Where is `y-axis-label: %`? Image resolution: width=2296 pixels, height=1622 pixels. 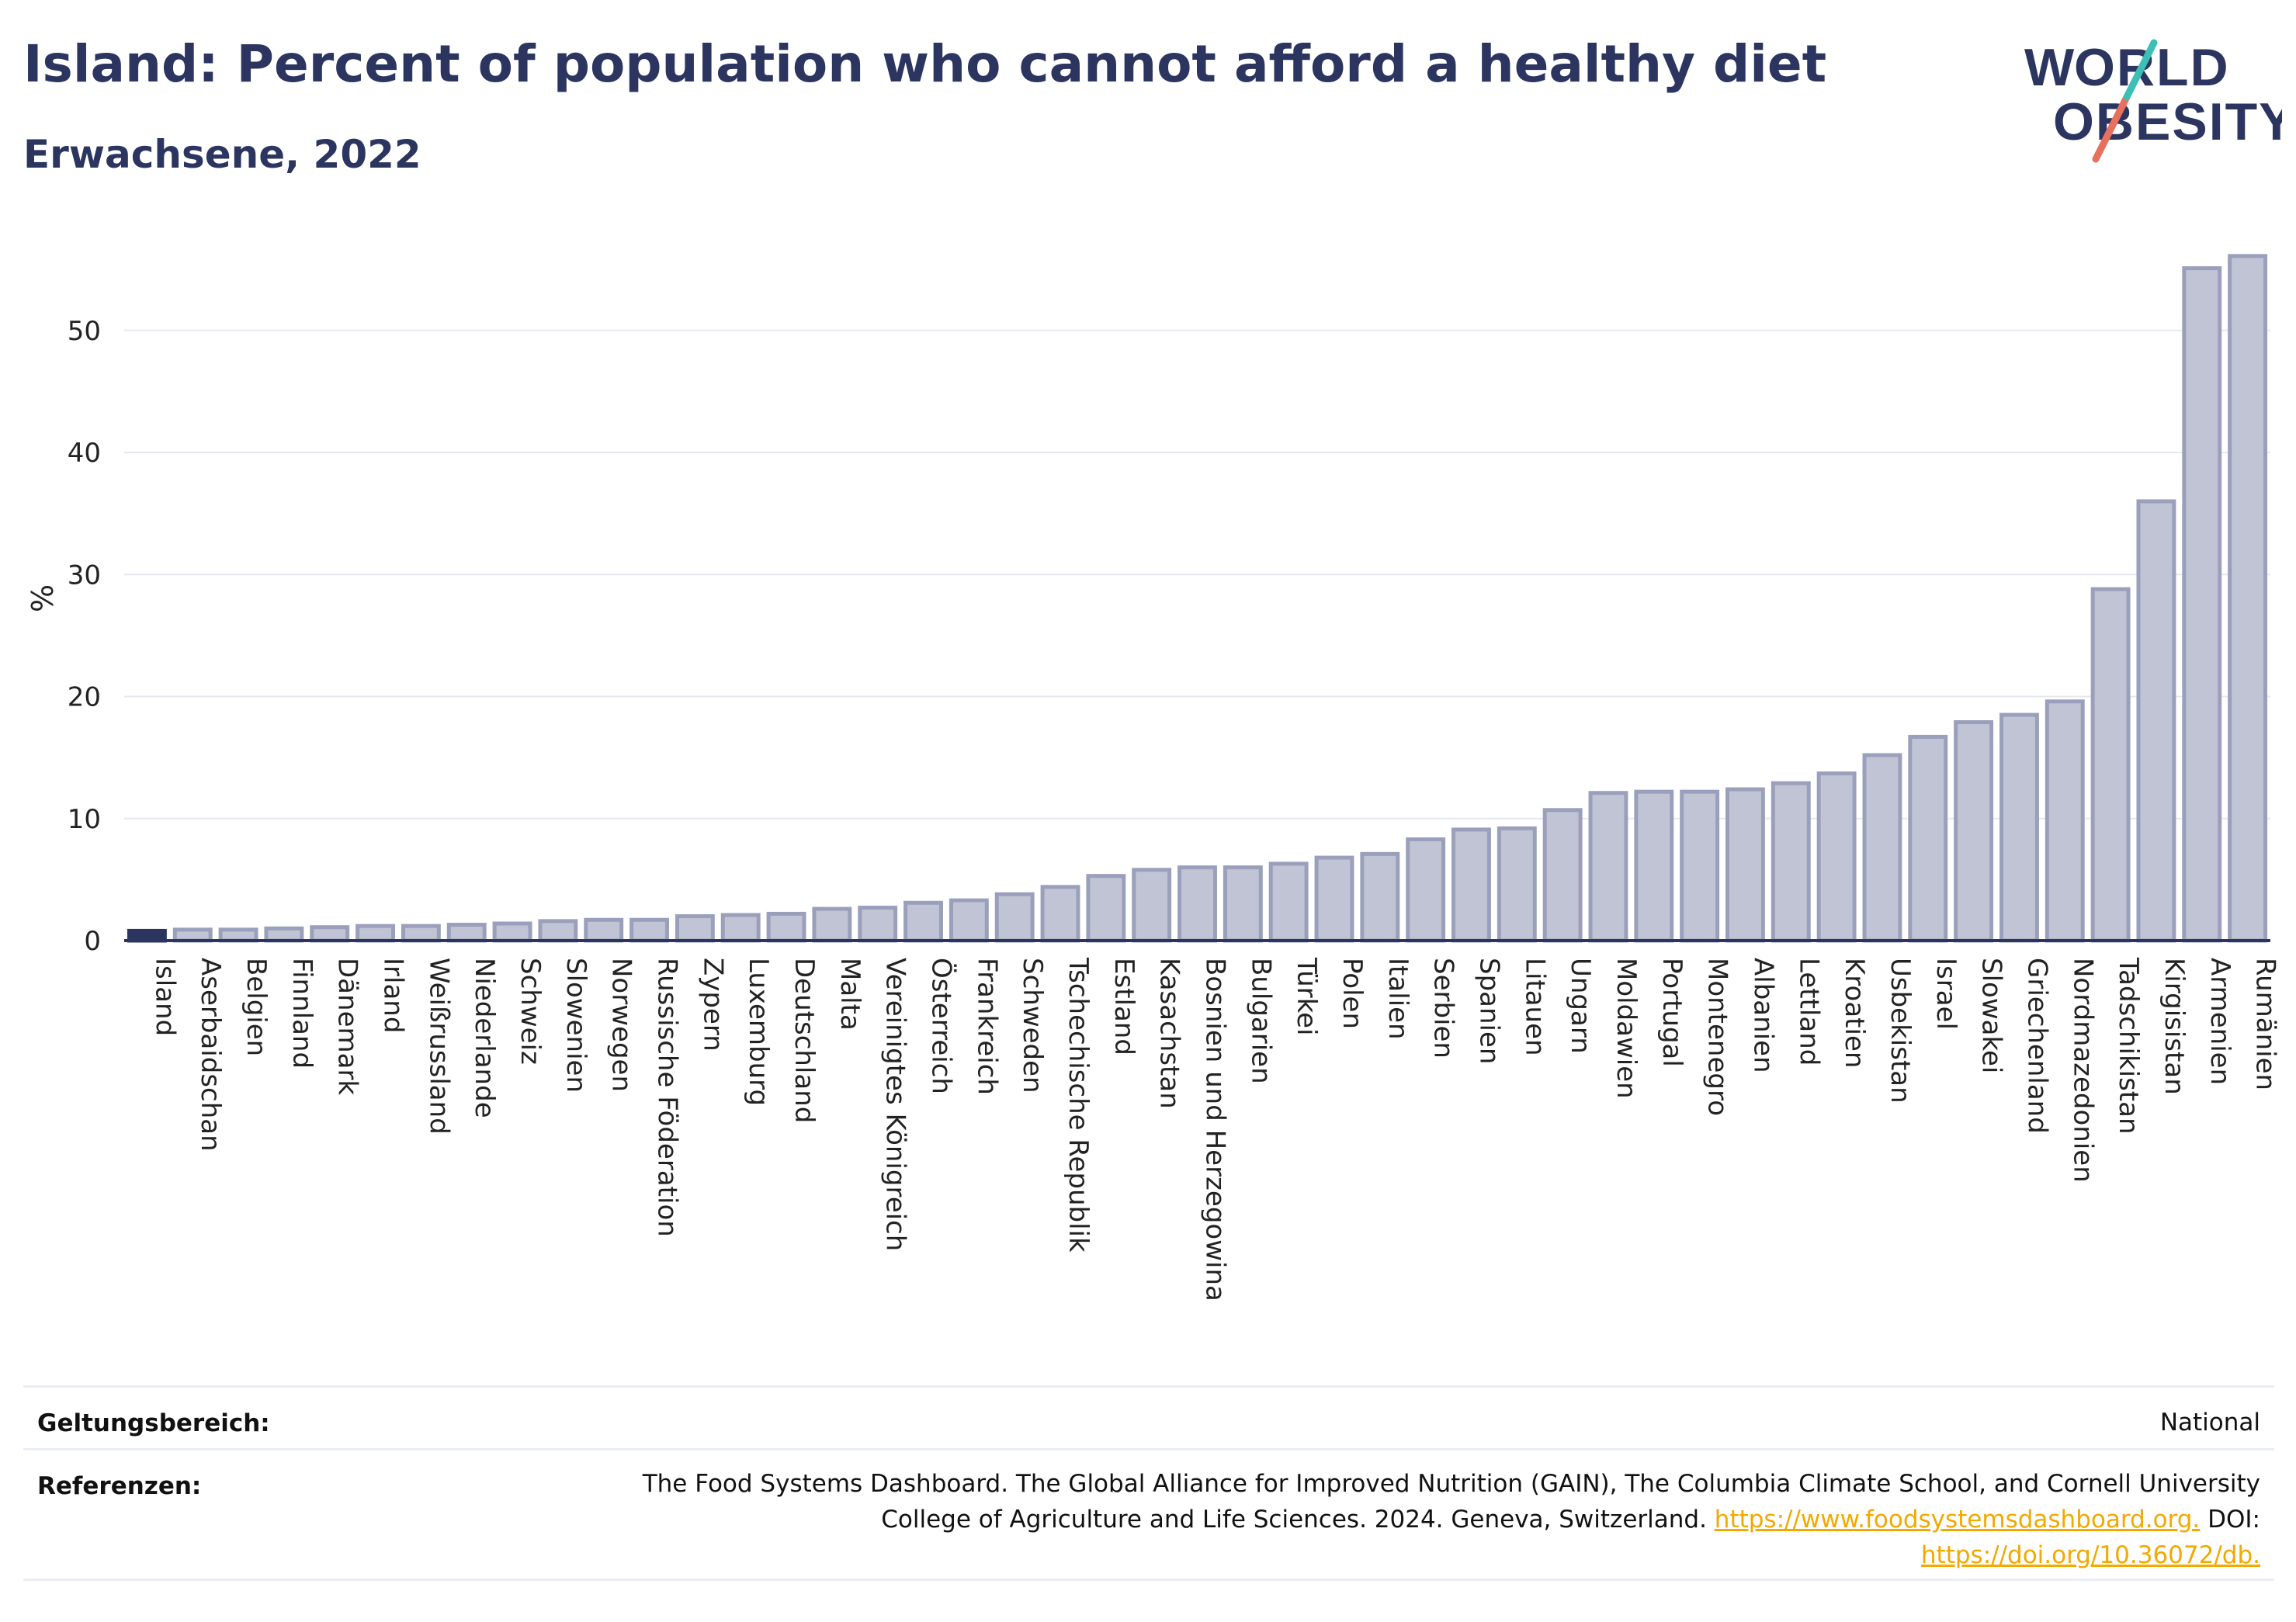 y-axis-label: % is located at coordinates (43, 598).